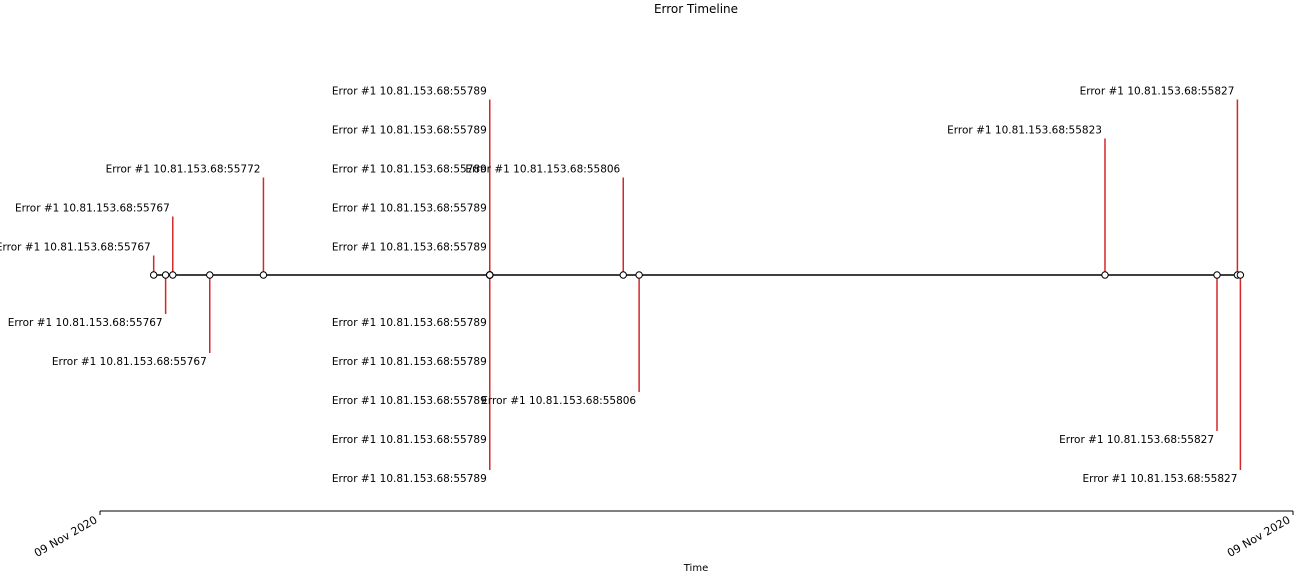  I want to click on x-axis-label: Time, so click(695, 568).